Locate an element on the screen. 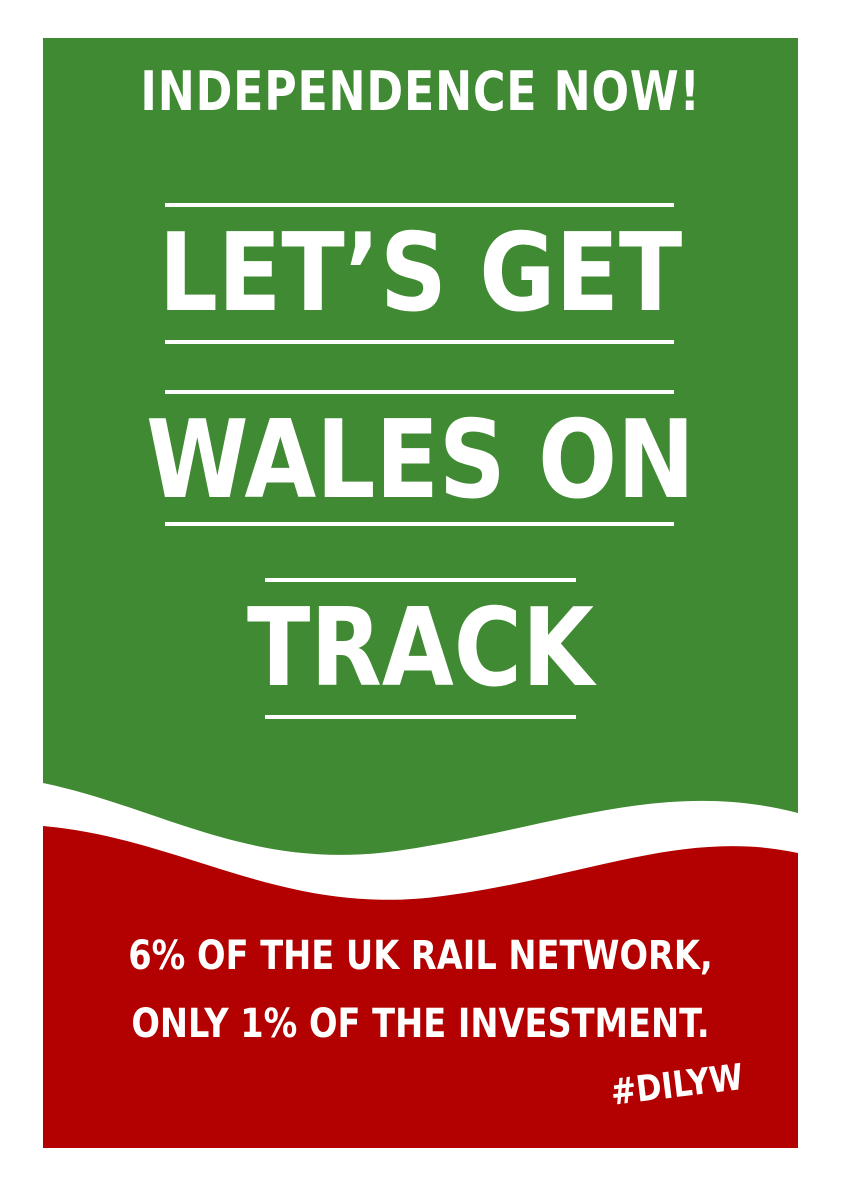 The image size is (842, 1191). rule-line2-top is located at coordinates (419, 392).